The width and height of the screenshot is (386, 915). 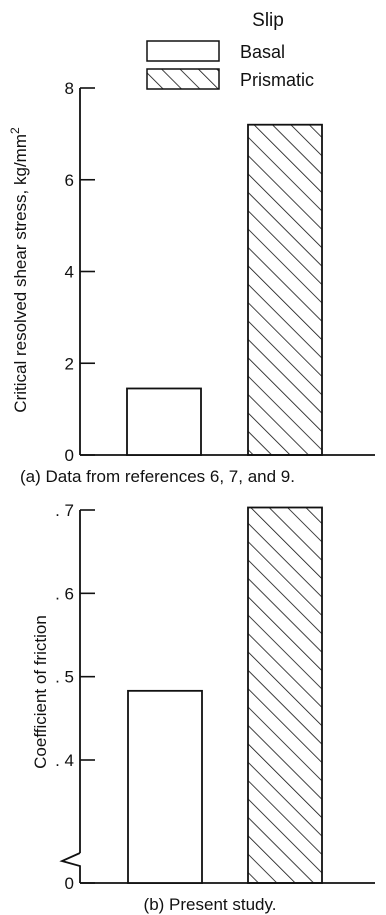 I want to click on chart-a-caption: (a) Data from references 6, 7, and 9., so click(x=157, y=476).